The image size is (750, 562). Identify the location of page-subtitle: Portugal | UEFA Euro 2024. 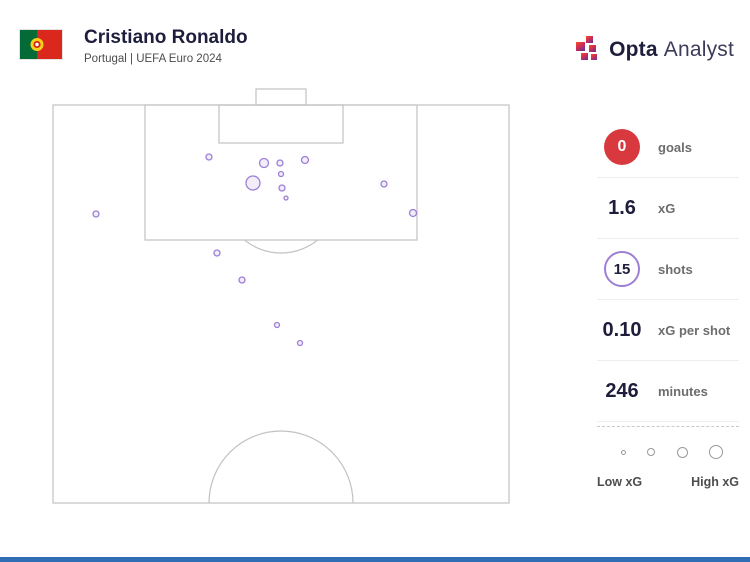
(153, 58).